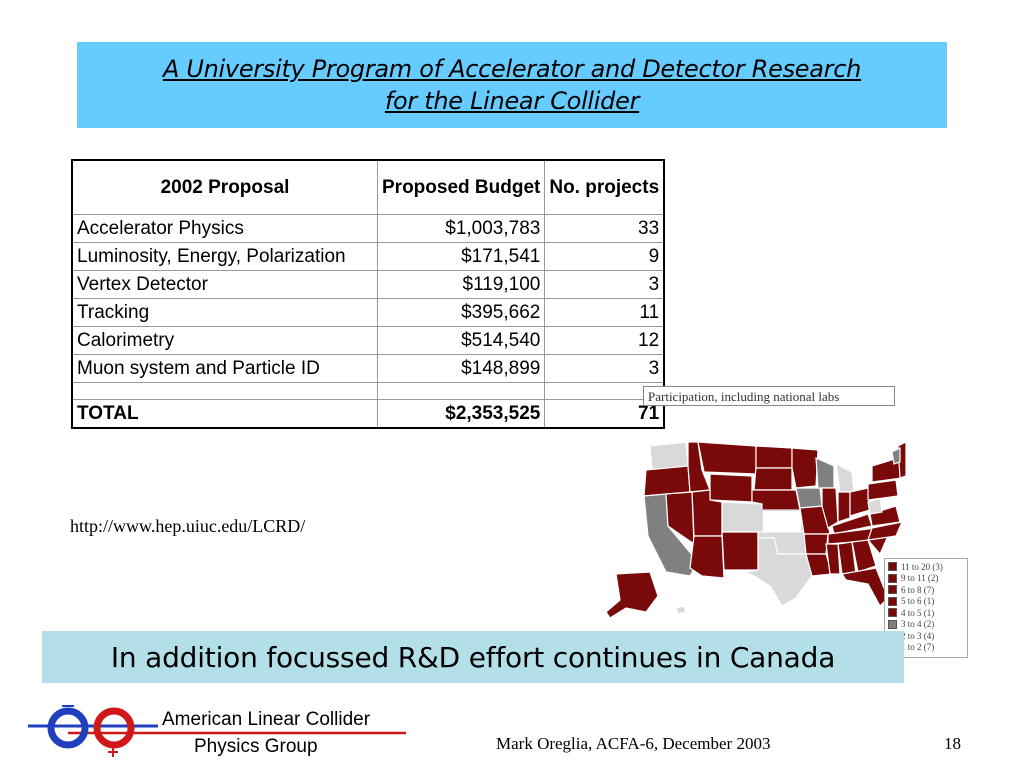 This screenshot has height=768, width=1024. What do you see at coordinates (604, 340) in the screenshot?
I see `row-projects: 12` at bounding box center [604, 340].